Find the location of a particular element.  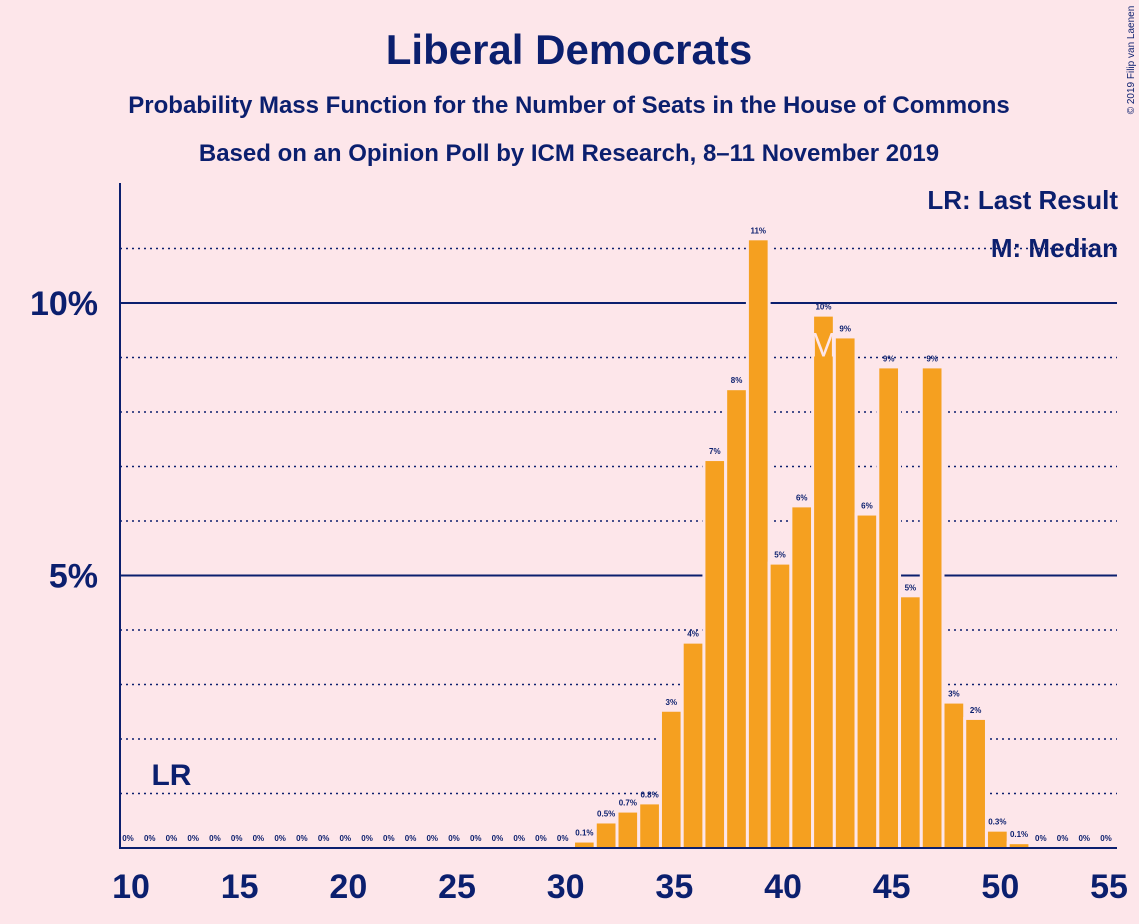

x-tick-label: 55 is located at coordinates (1109, 887).